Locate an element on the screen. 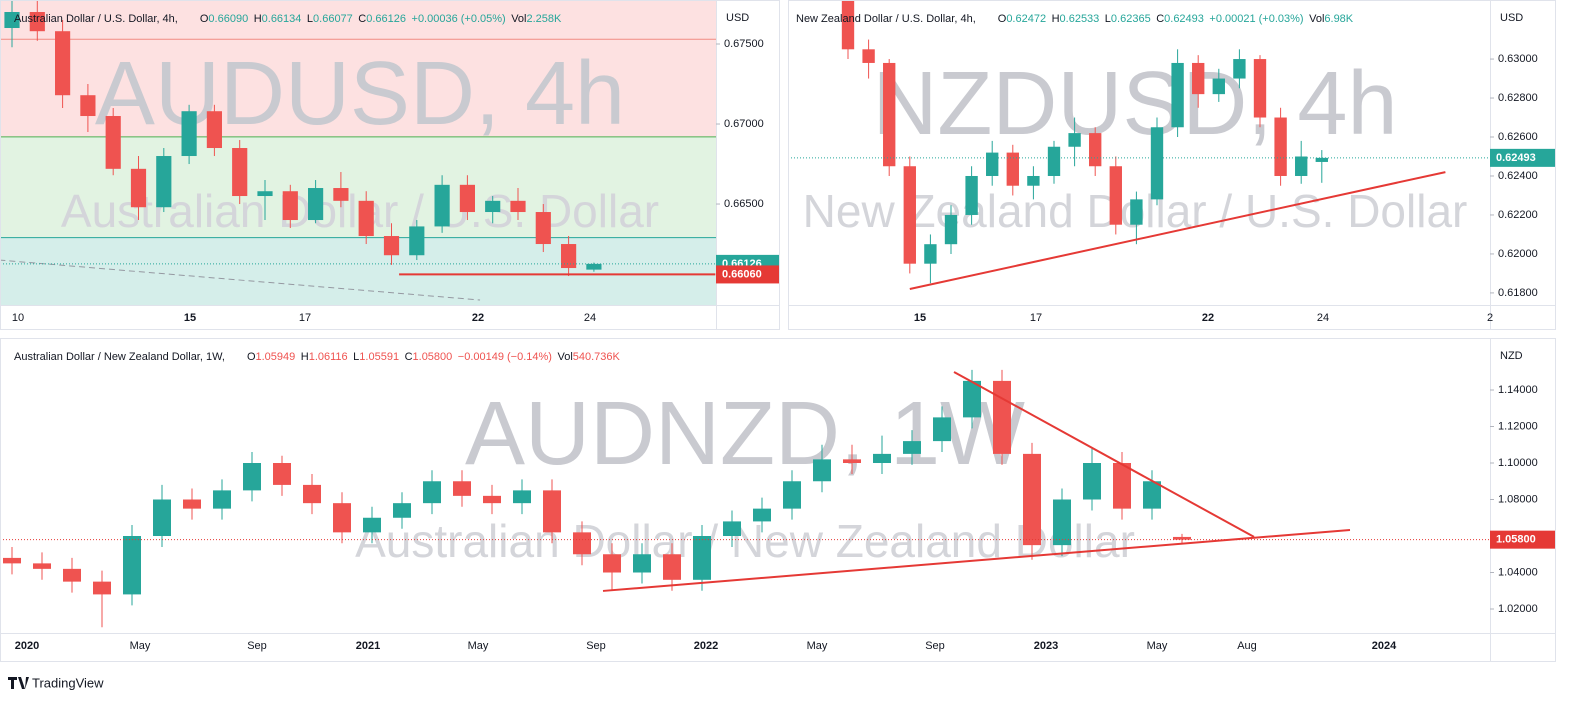 Image resolution: width=1588 pixels, height=711 pixels. price-tag-label: 1.05800 is located at coordinates (1516, 540).